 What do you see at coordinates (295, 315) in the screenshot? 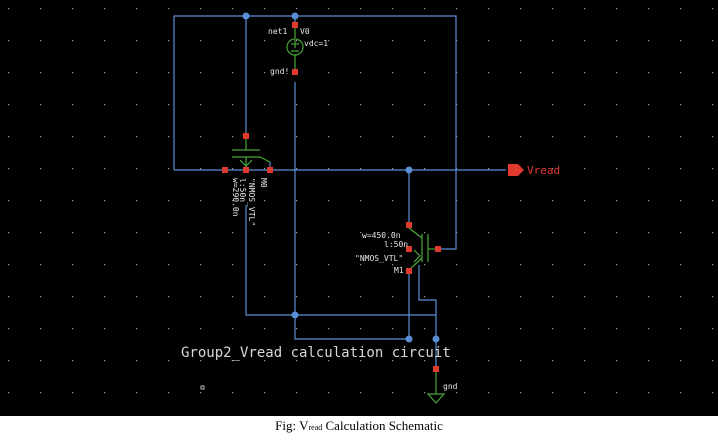
I see `junction-dot` at bounding box center [295, 315].